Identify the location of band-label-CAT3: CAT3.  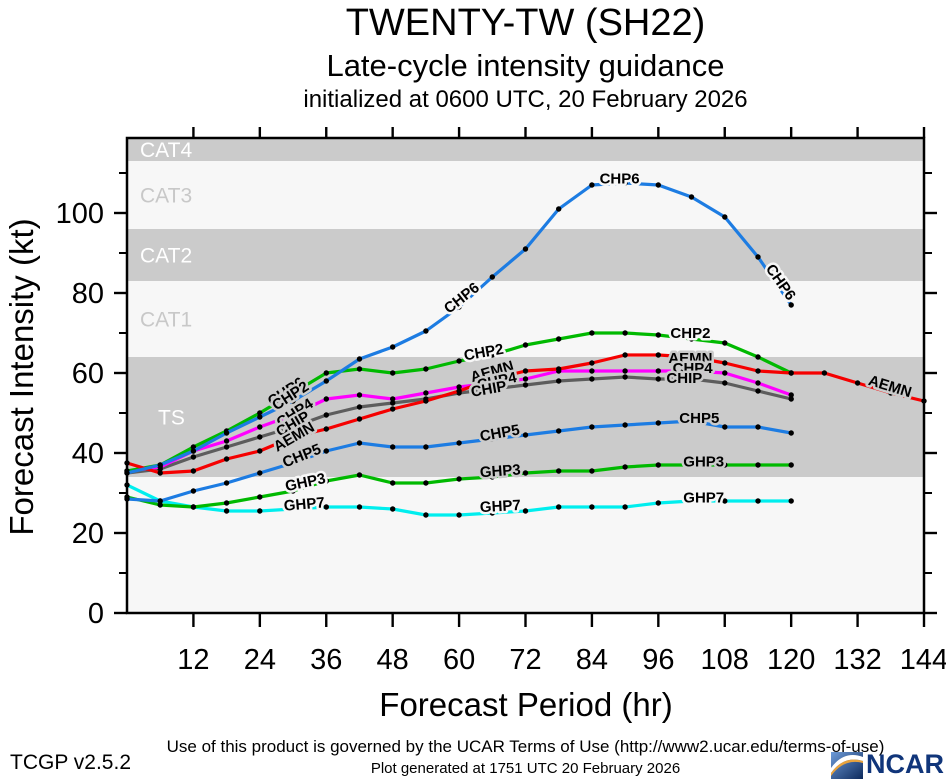
(166, 196).